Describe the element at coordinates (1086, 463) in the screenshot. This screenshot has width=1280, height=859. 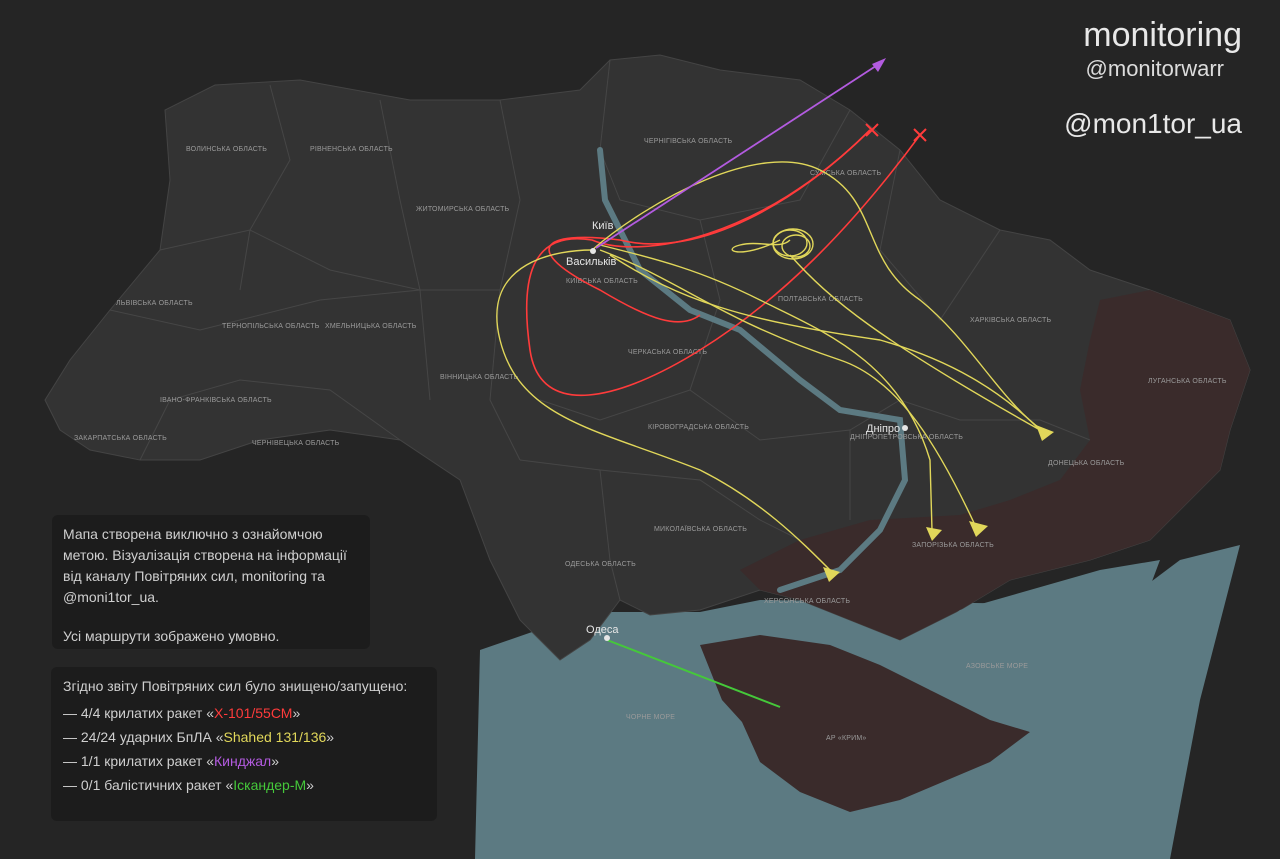
I see `region-label: ДОНЕЦЬКА ОБЛАСТЬ` at that location.